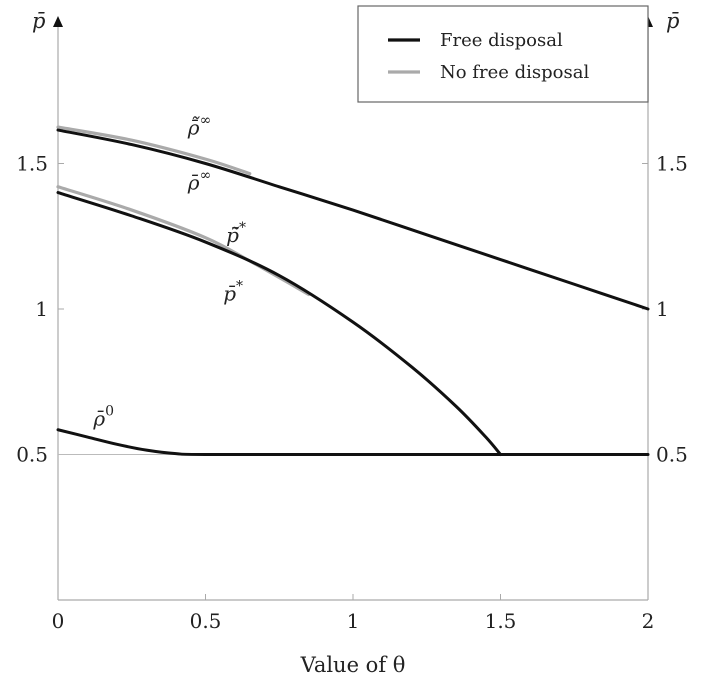 Image resolution: width=704 pixels, height=684 pixels. What do you see at coordinates (672, 164) in the screenshot?
I see `y-tick-label-right: 1.5` at bounding box center [672, 164].